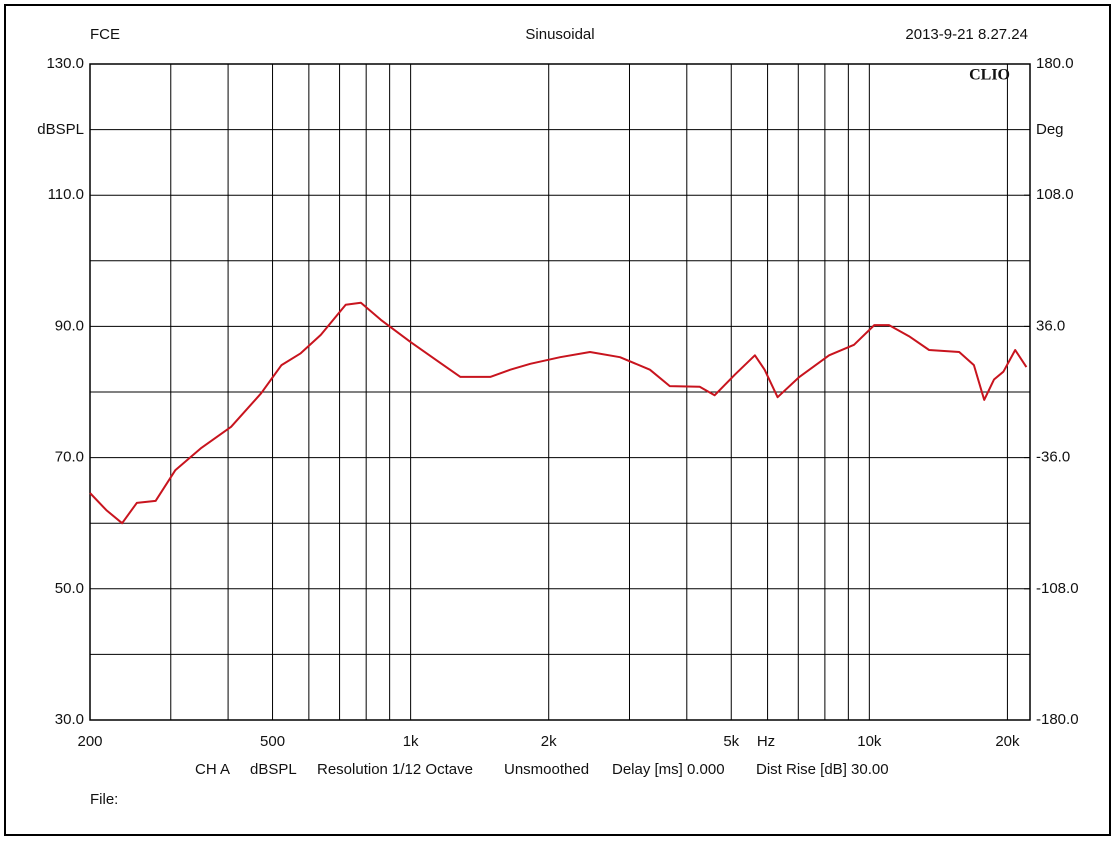  Describe the element at coordinates (1055, 194) in the screenshot. I see `y2-tick-label: 108.0` at that location.